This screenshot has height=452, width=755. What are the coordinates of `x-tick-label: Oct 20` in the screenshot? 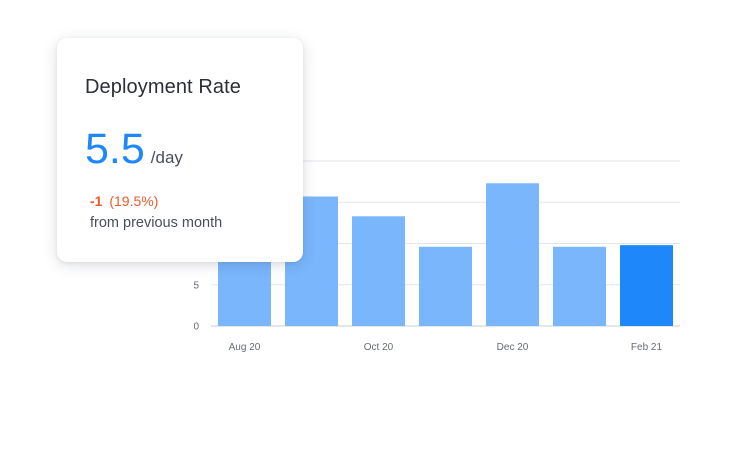 It's located at (379, 347).